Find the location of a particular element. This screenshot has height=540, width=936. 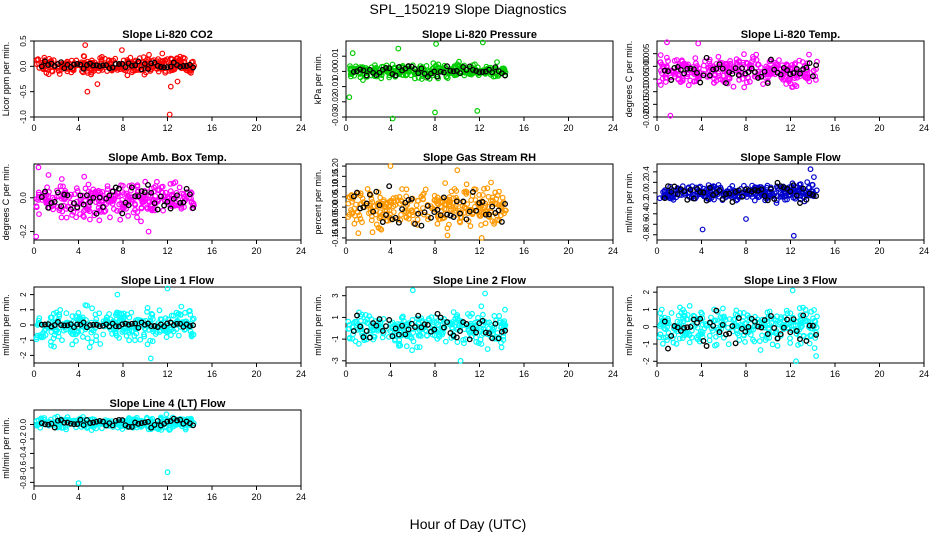

y-tick-label: -0.8 is located at coordinates (23, 482).